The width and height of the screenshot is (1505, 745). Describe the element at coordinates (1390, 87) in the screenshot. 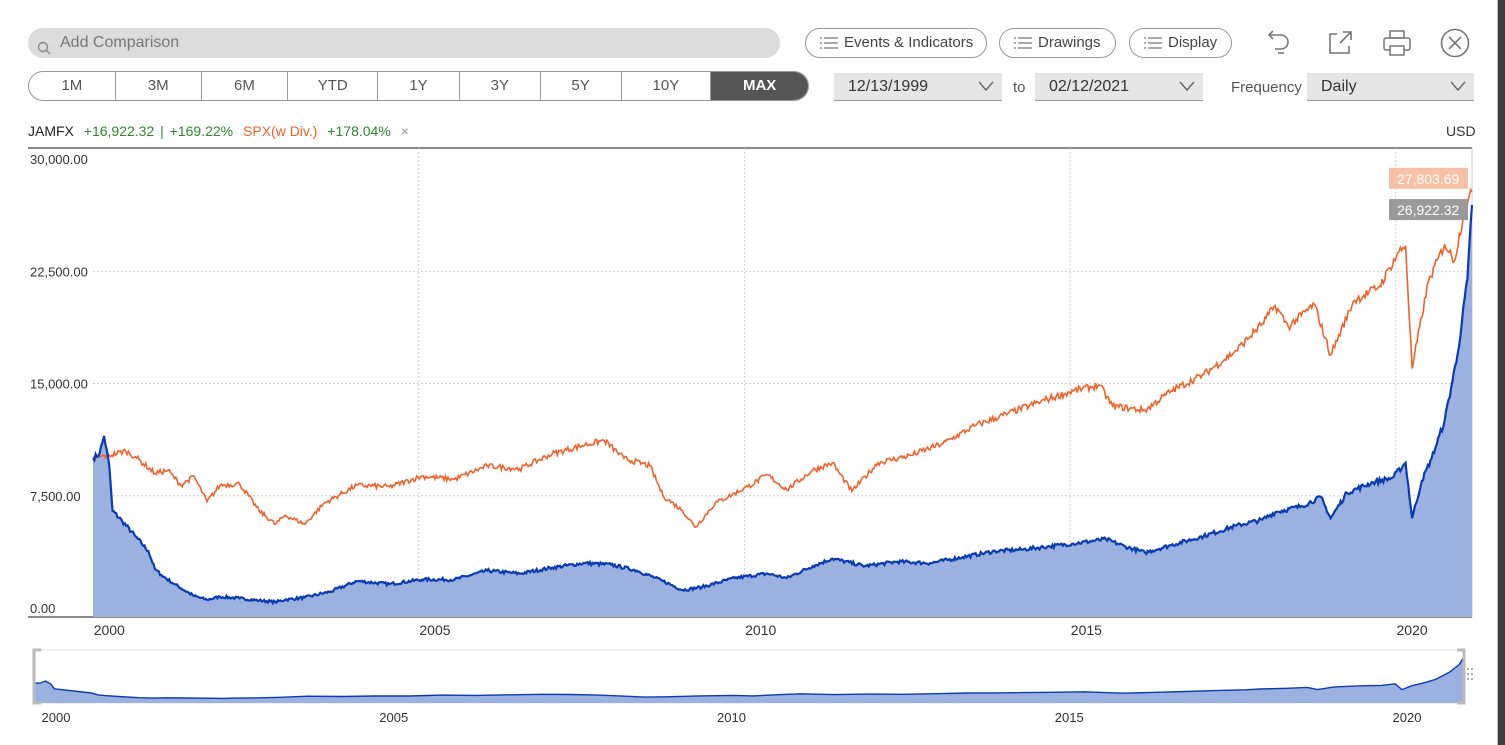

I see `frequency-dropdown: Daily` at that location.